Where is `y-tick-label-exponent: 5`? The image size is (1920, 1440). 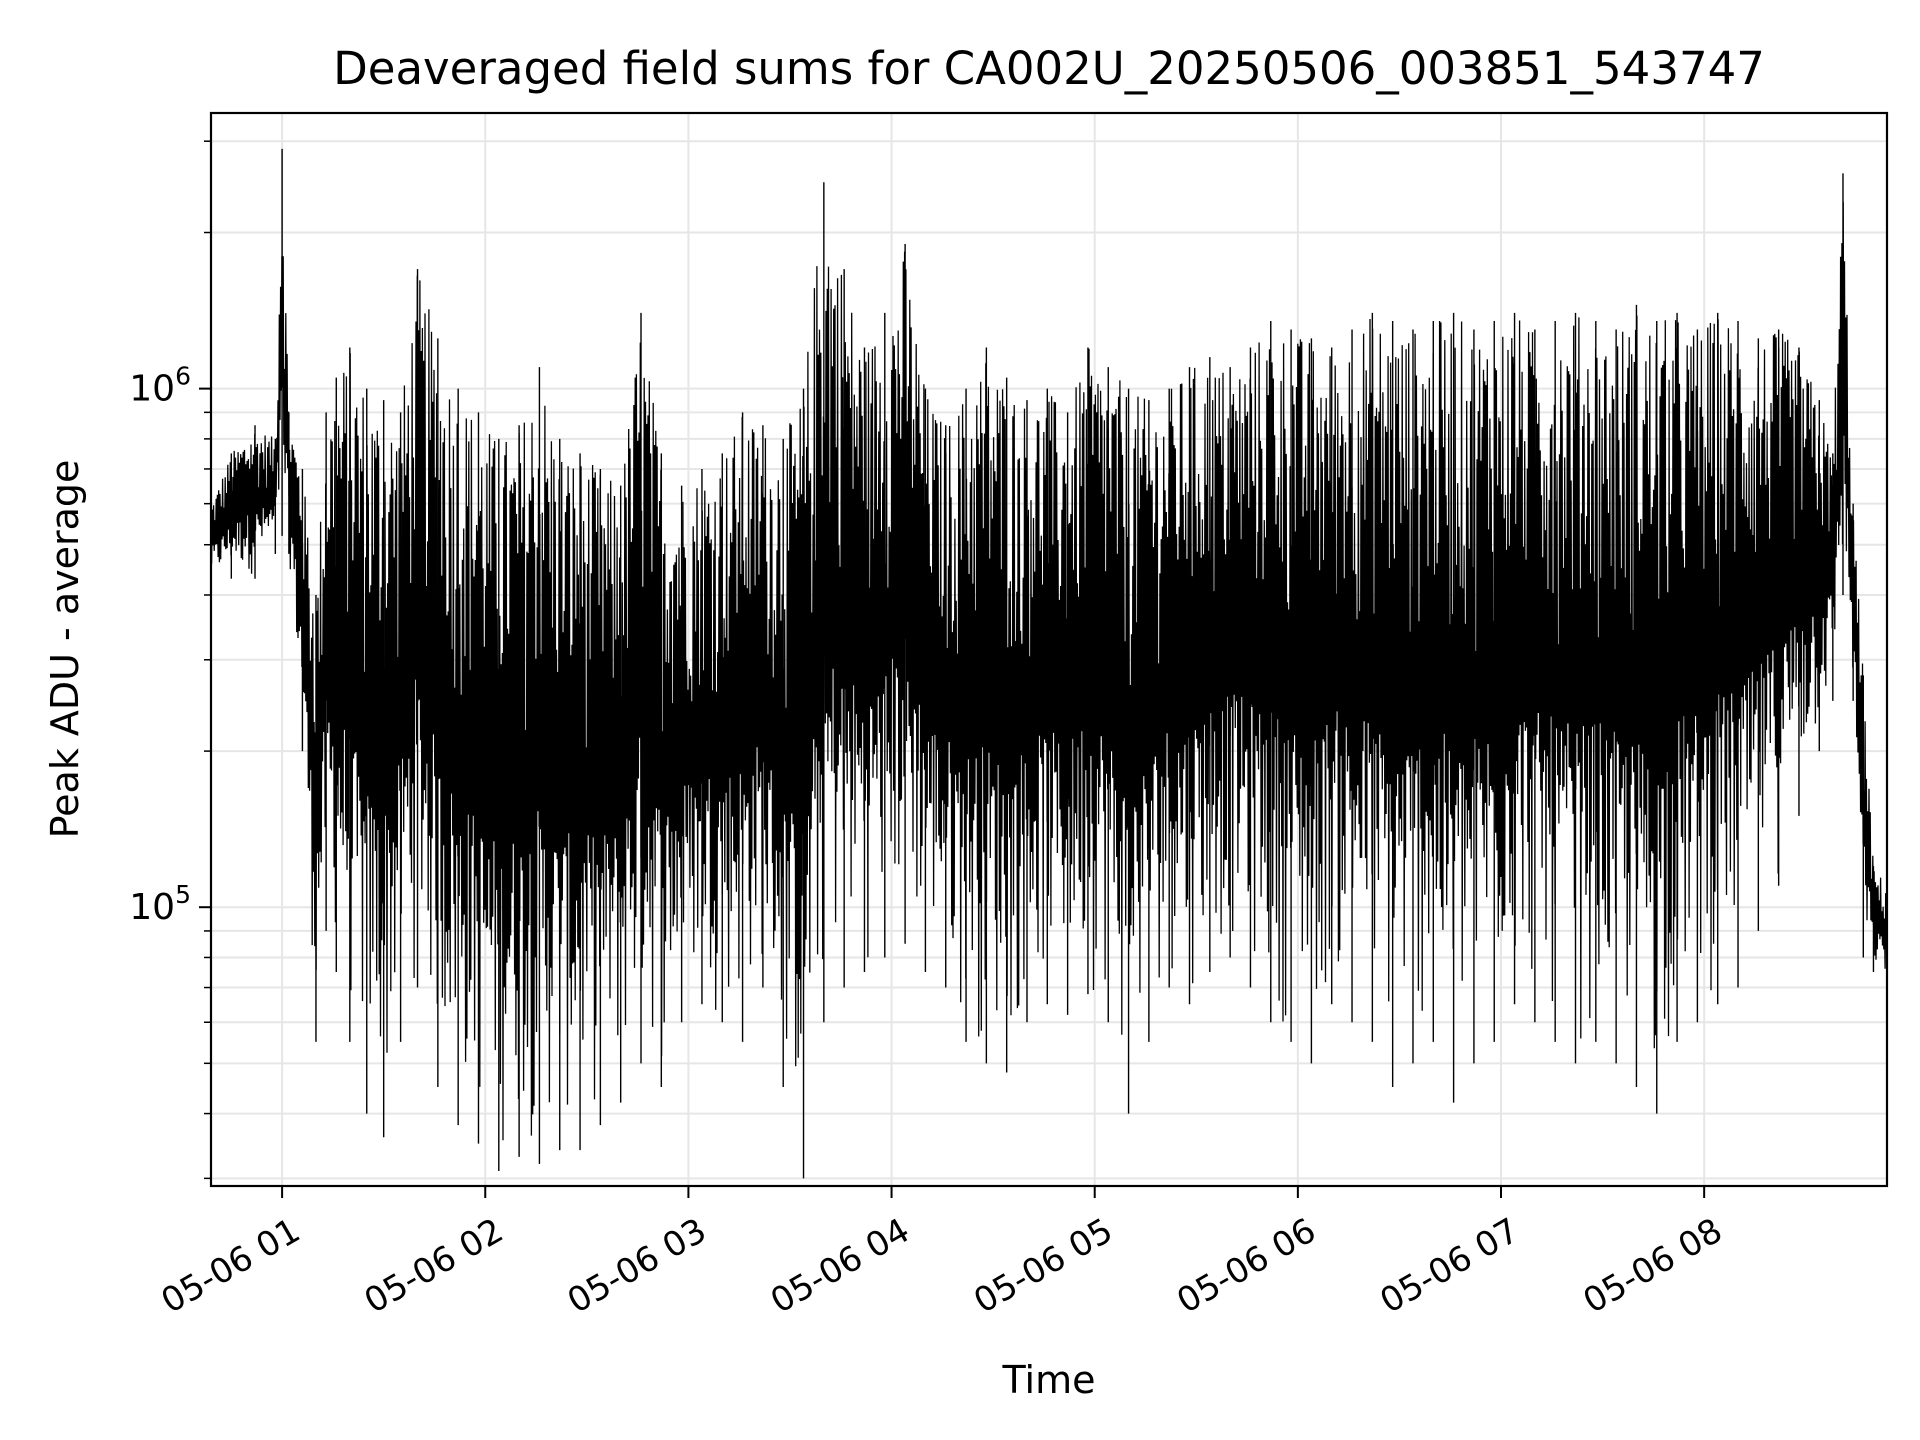
y-tick-label-exponent: 5 is located at coordinates (183, 894).